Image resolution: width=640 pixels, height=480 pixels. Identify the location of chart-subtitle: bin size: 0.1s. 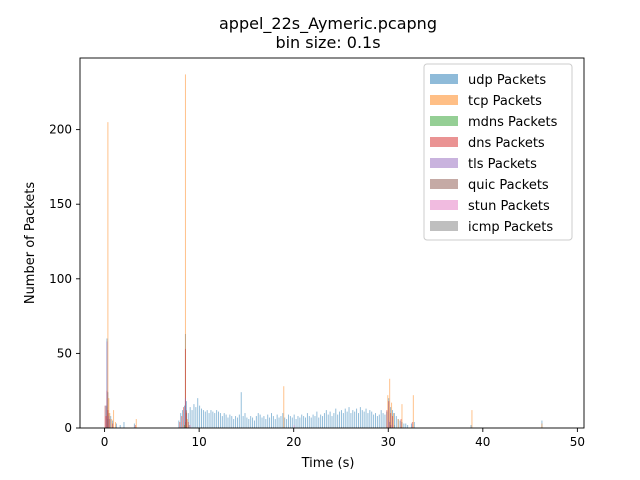
(327, 42).